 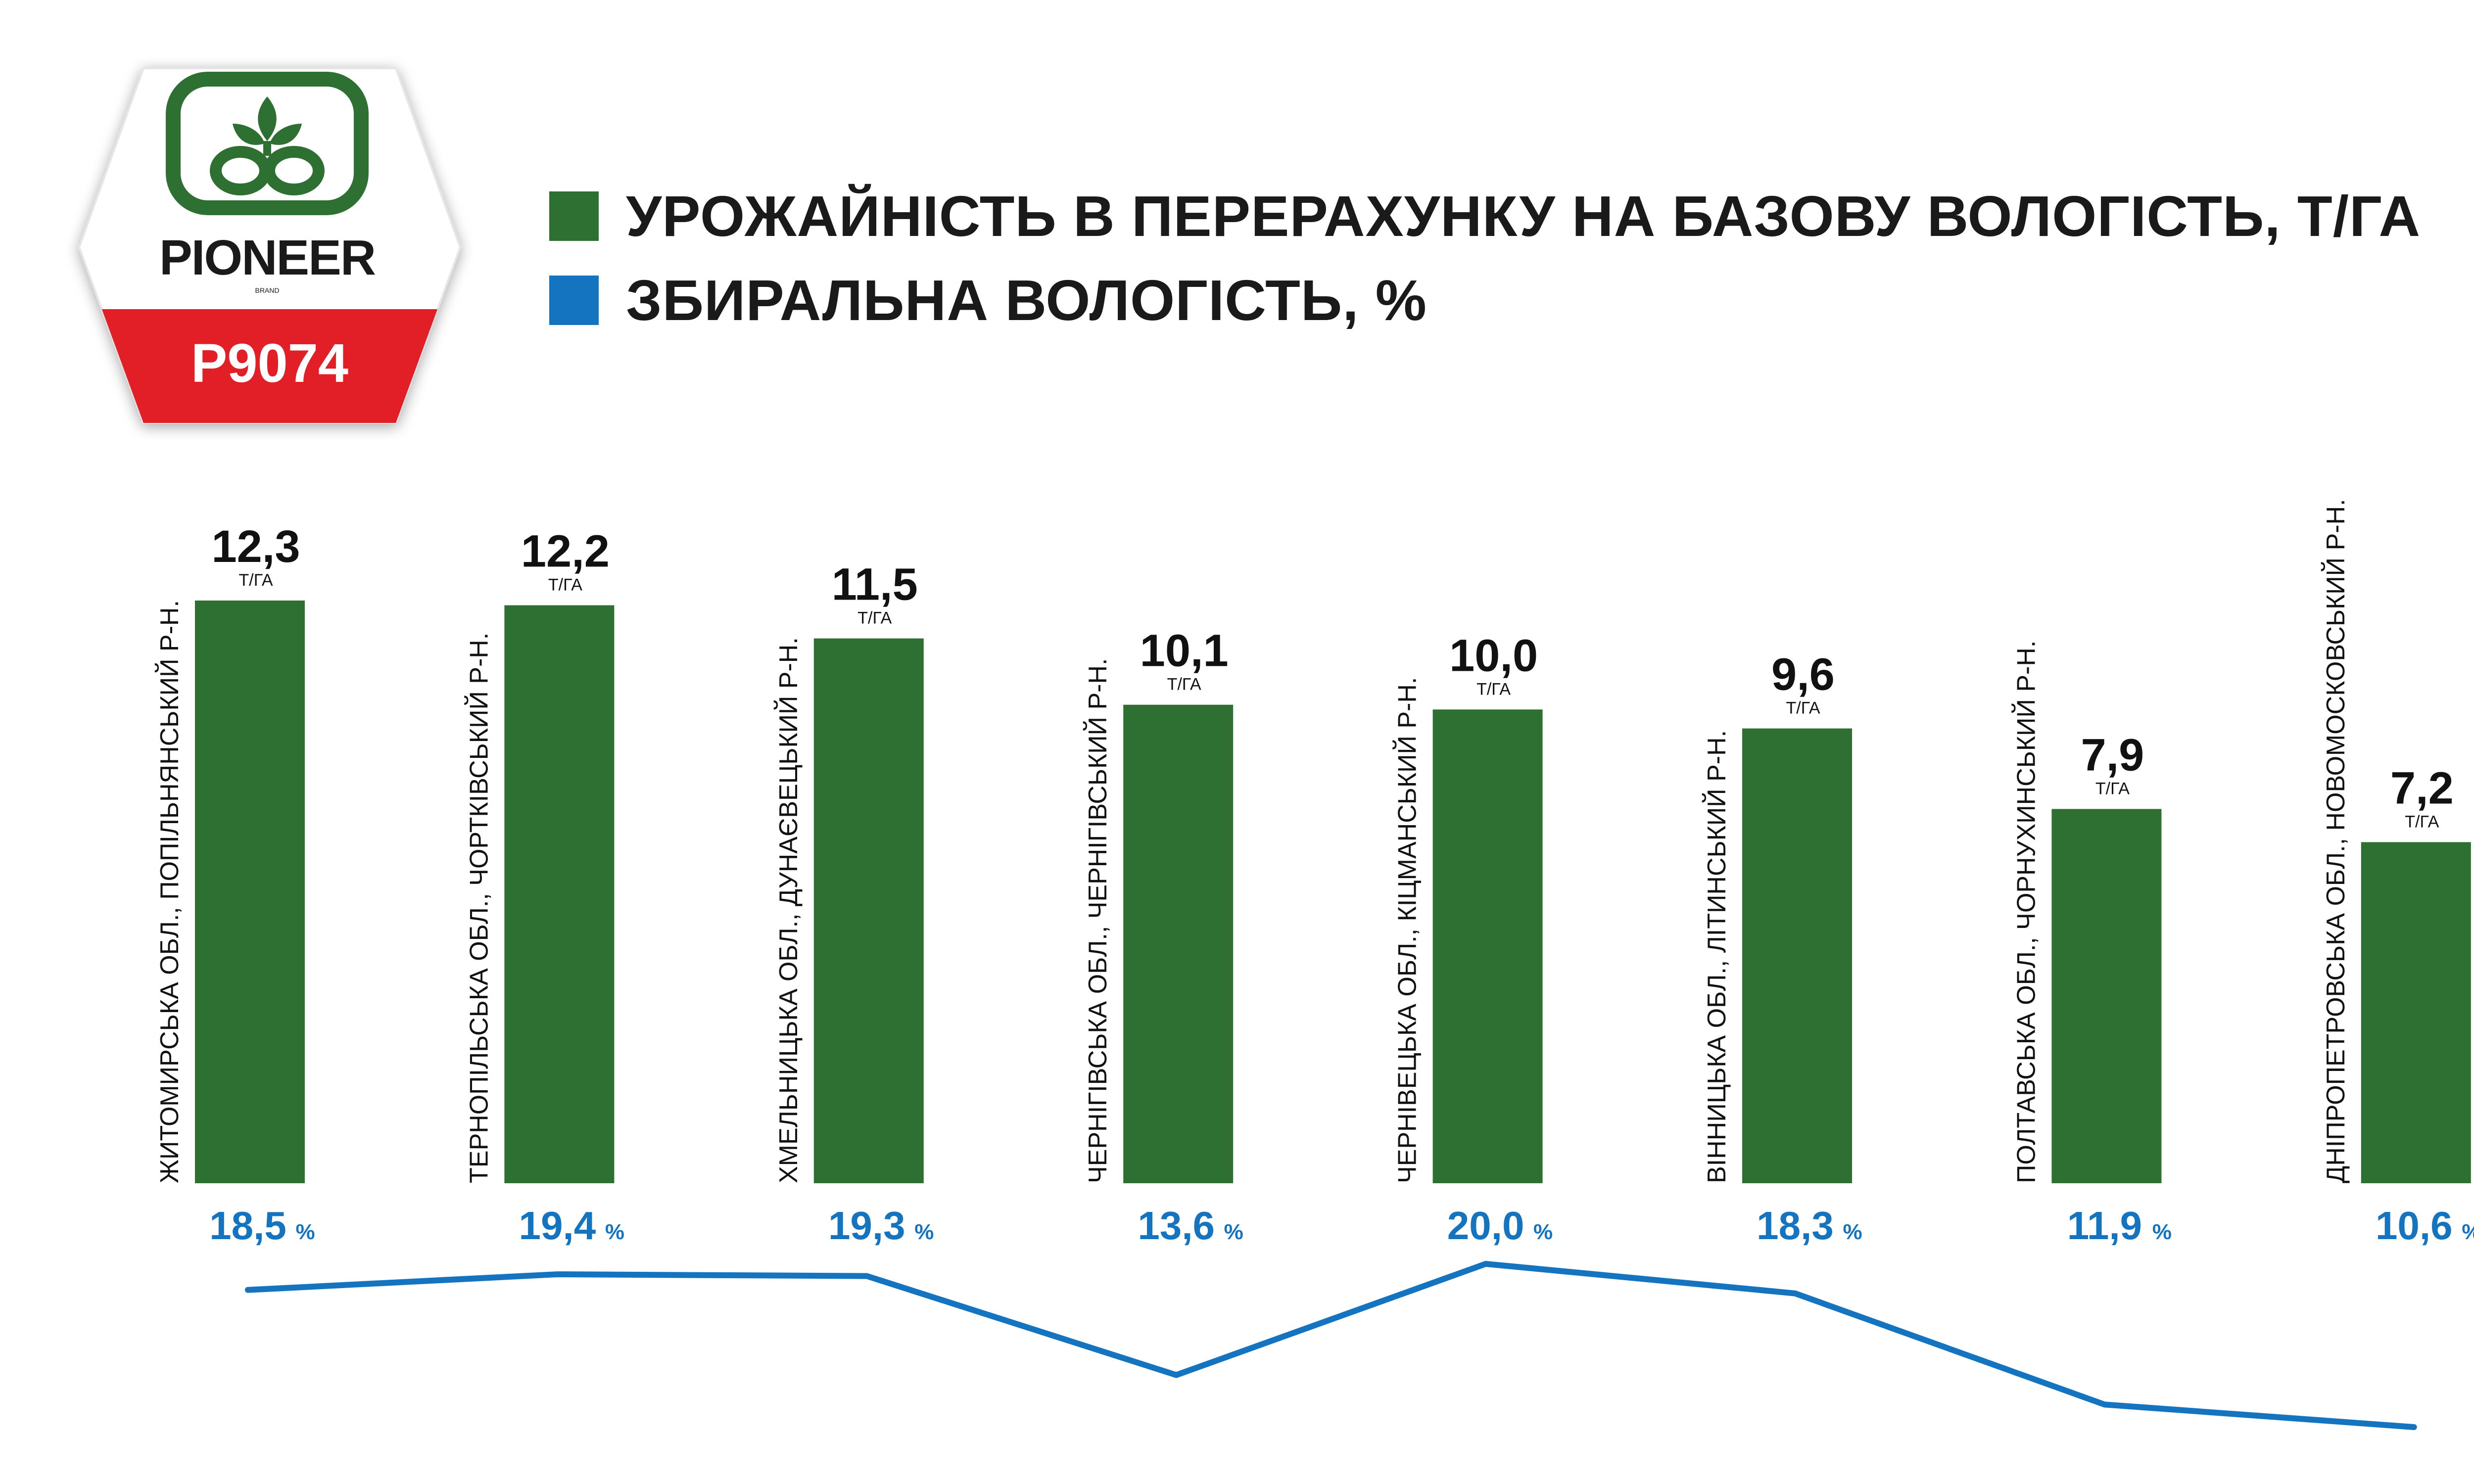 I want to click on category-label: ВІННИЦЬКА ОБЛ., ЛІТИНСЬКИЙ Р-Н., so click(x=1717, y=956).